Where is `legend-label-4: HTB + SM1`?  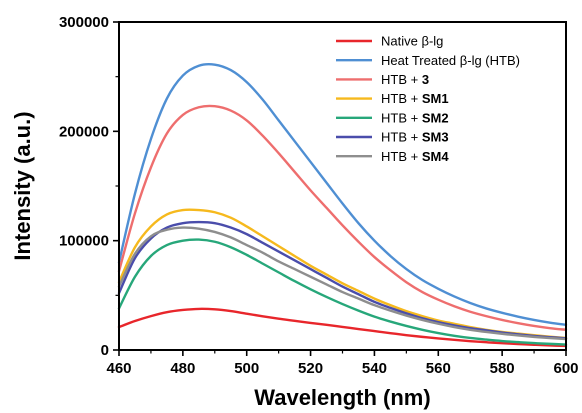 legend-label-4: HTB + SM1 is located at coordinates (415, 98).